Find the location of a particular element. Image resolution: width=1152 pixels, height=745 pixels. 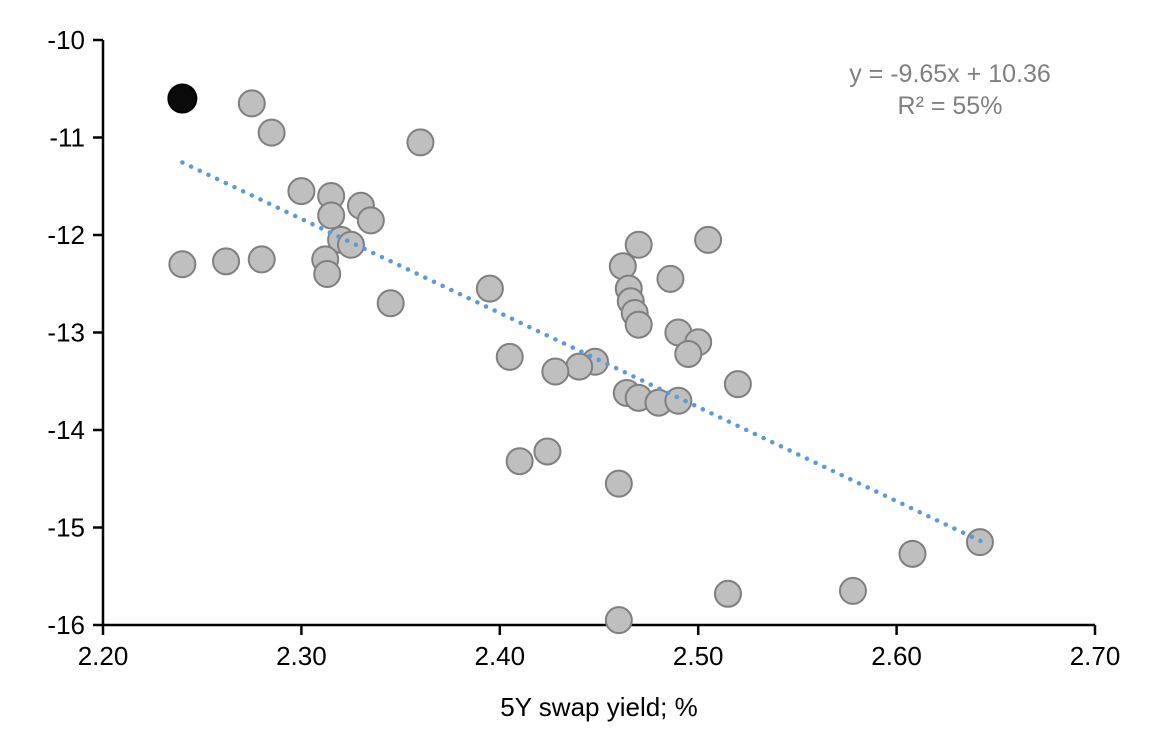

x-tick-label: 2.50 is located at coordinates (698, 656).